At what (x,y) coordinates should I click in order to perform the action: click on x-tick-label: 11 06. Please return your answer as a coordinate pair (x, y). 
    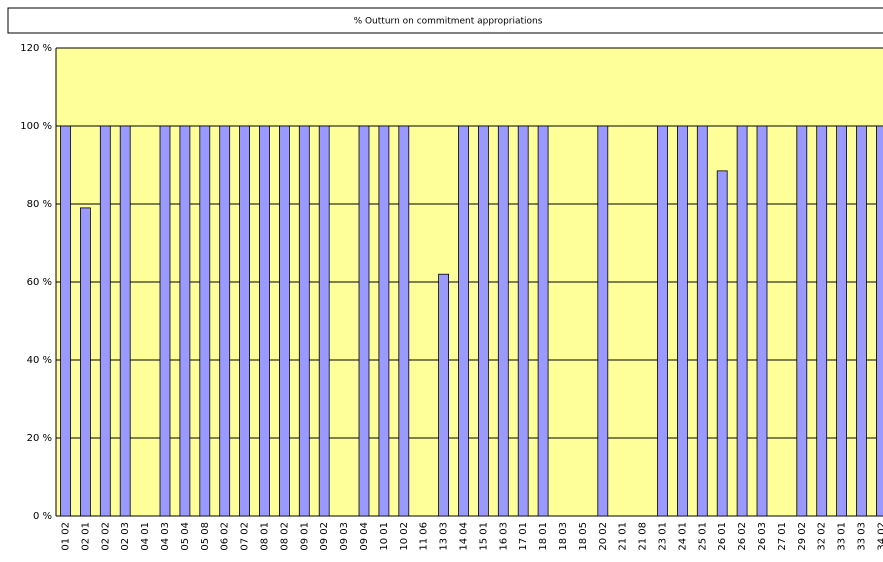
    Looking at the image, I should click on (424, 536).